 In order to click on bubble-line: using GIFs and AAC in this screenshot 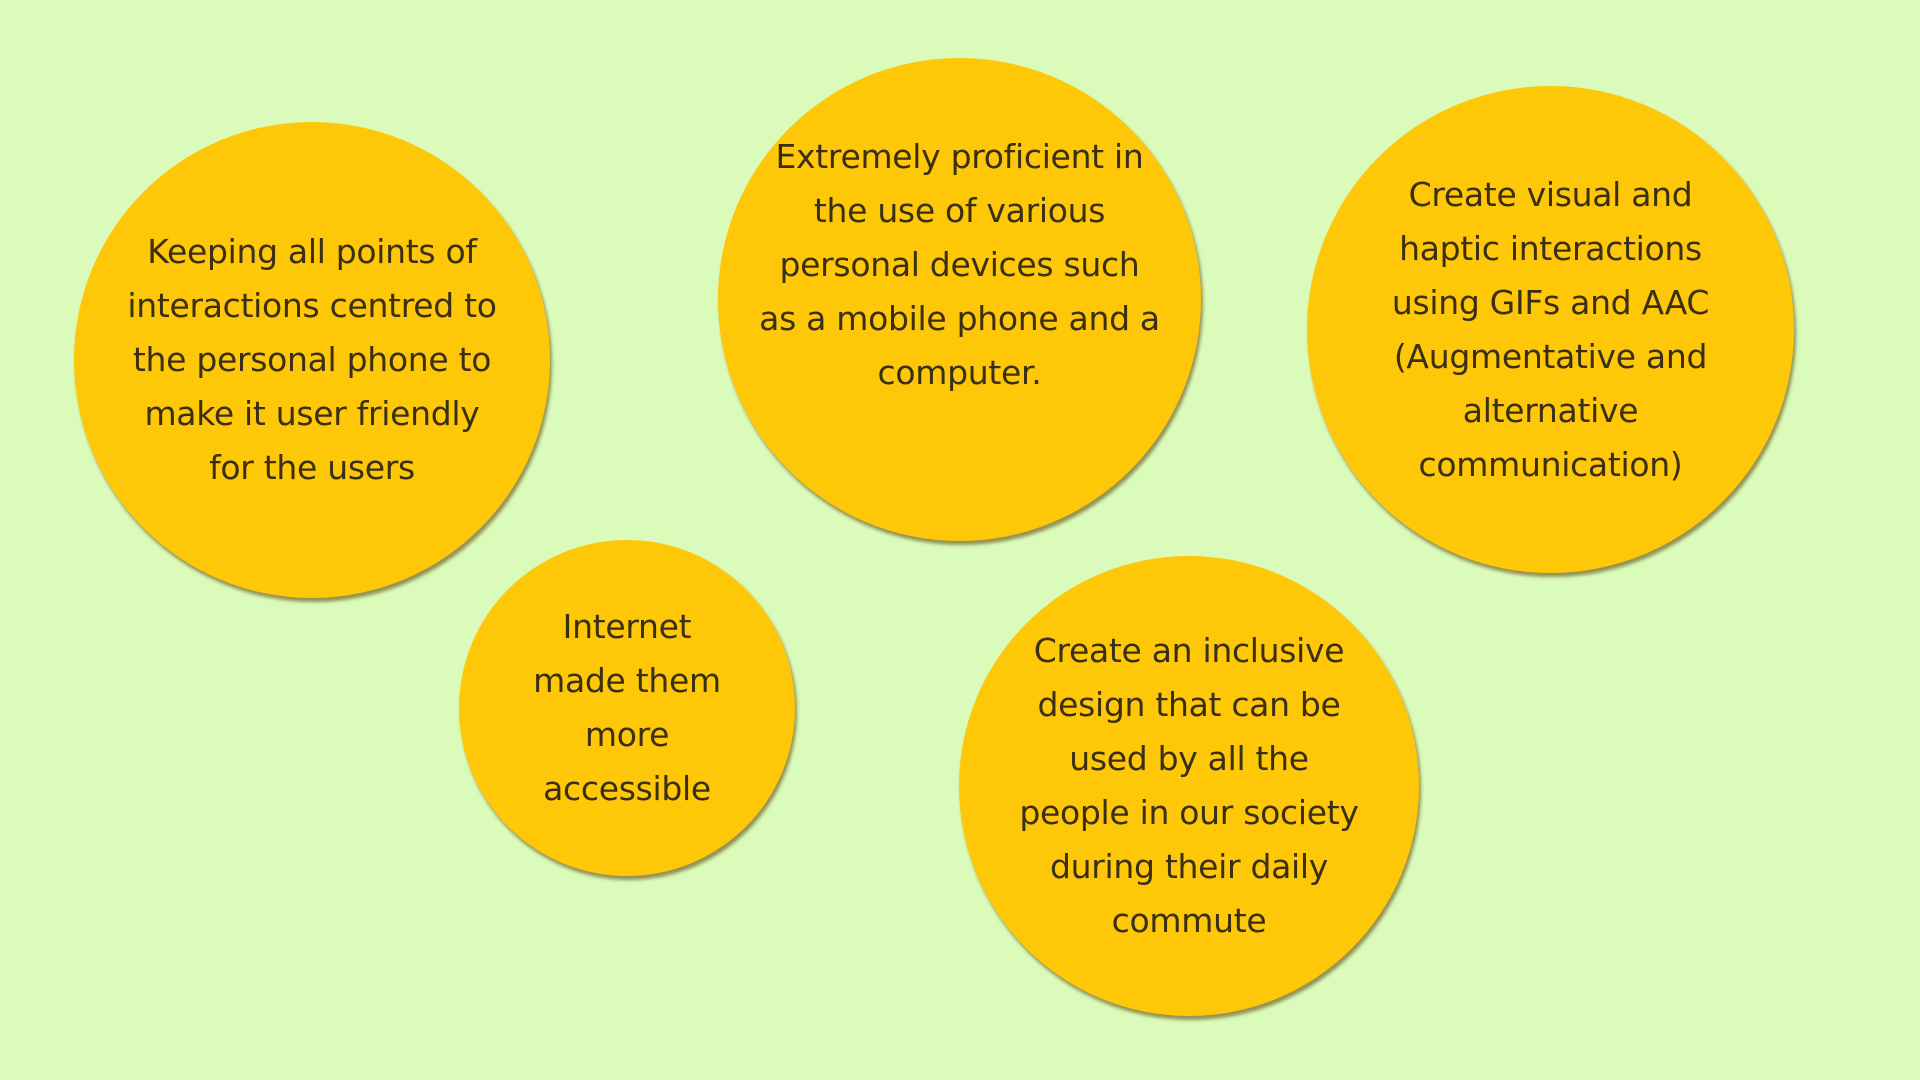, I will do `click(1550, 302)`.